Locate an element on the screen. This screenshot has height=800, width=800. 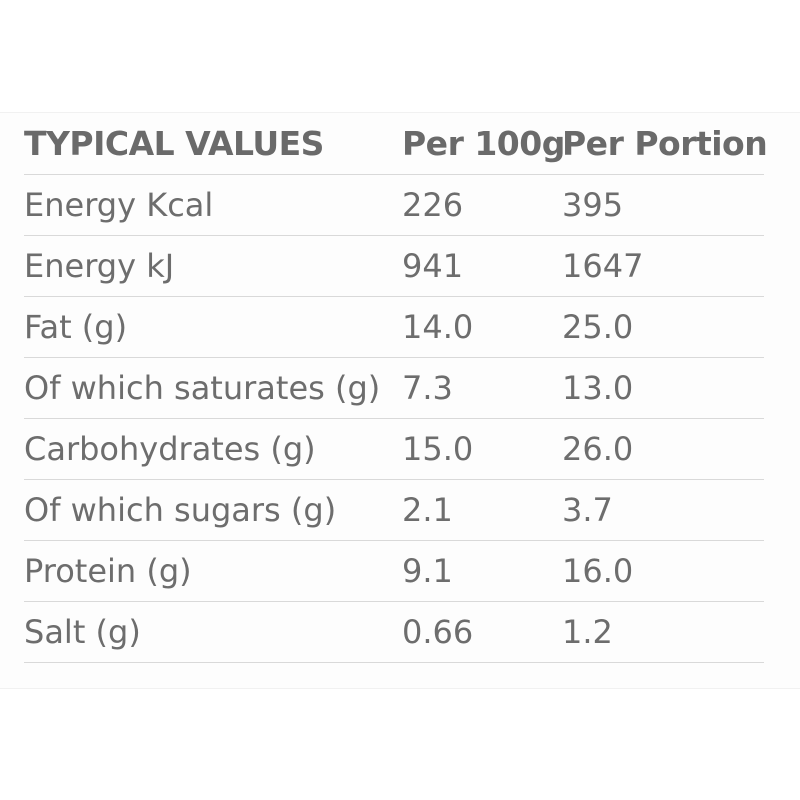
nutrient-name: Fat (g) is located at coordinates (213, 327).